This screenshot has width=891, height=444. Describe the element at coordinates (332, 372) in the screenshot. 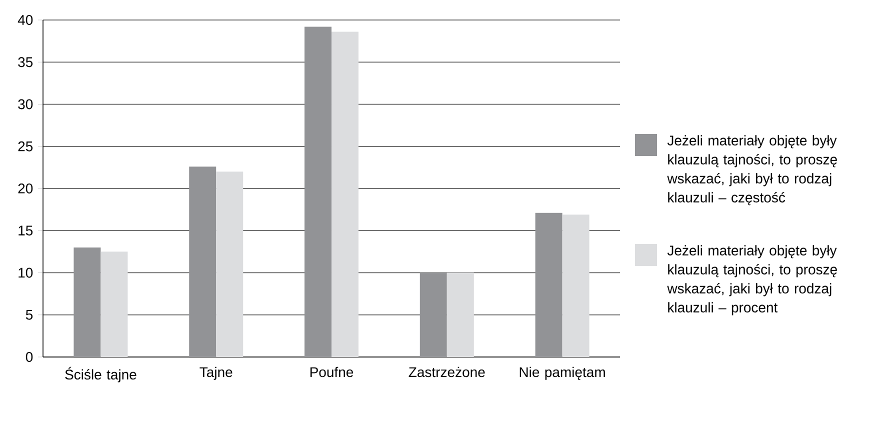

I see `x-tick-label: Poufne` at that location.